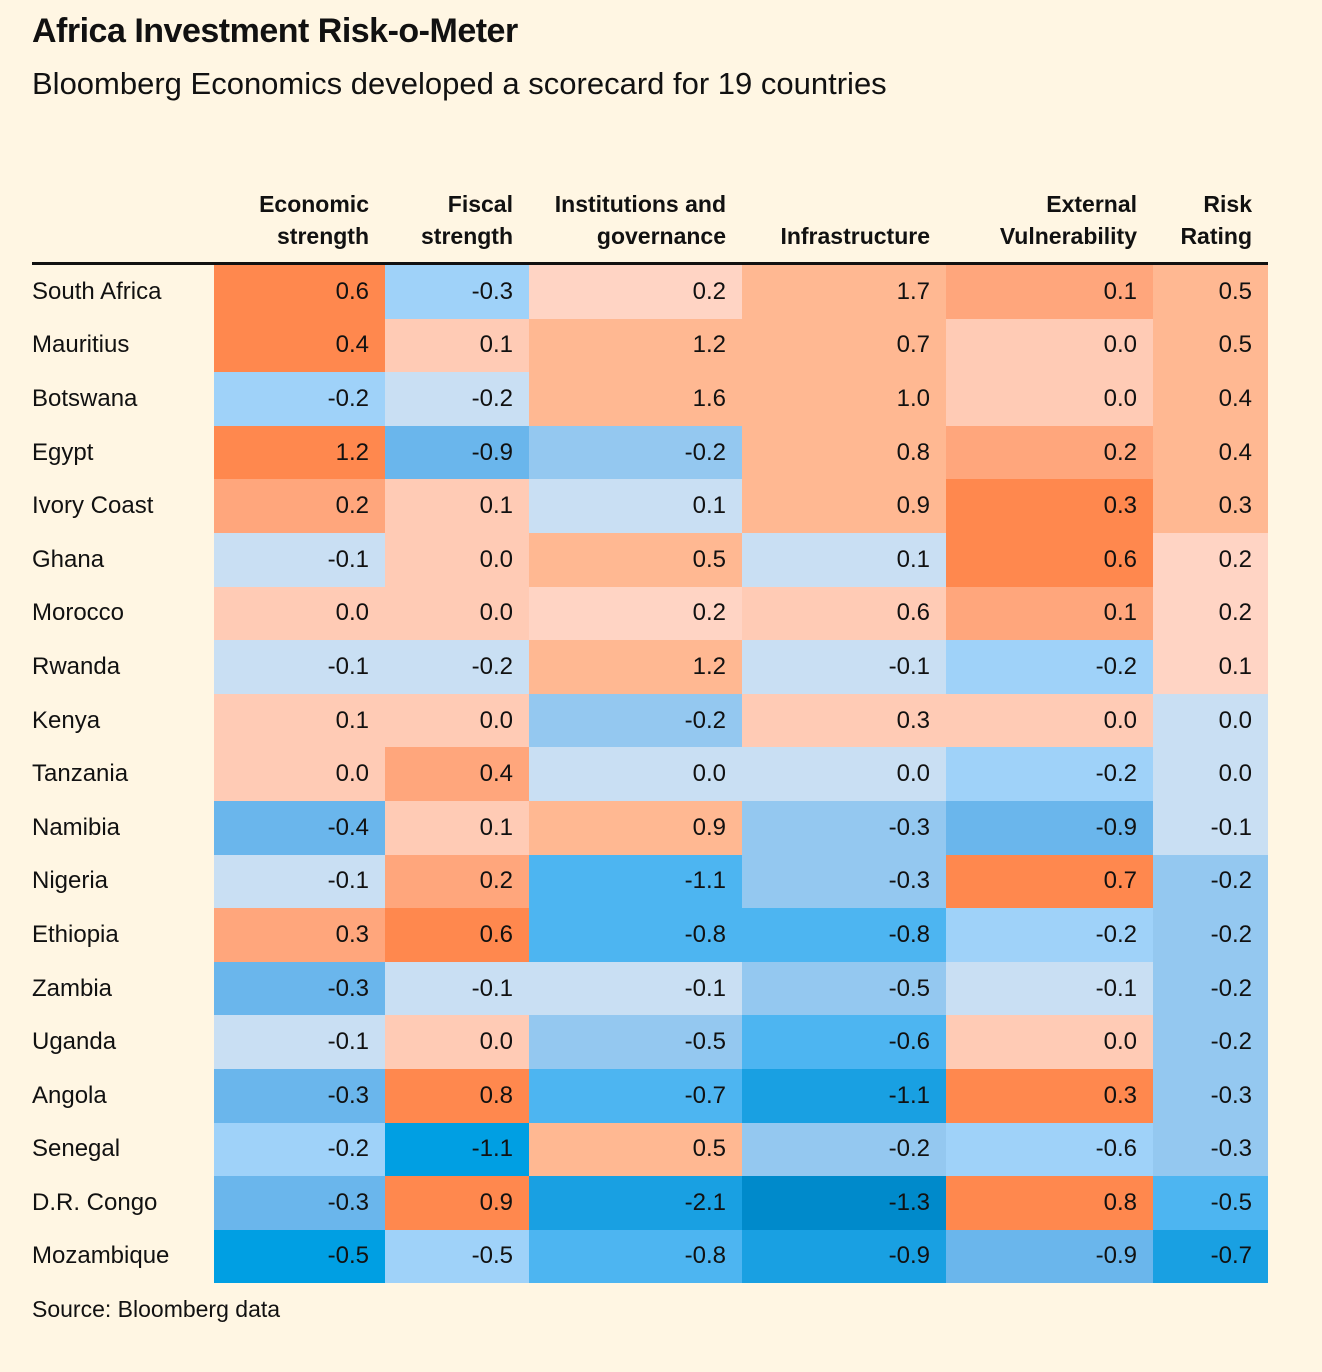  I want to click on heatmap-cell: -1.1, so click(844, 1095).